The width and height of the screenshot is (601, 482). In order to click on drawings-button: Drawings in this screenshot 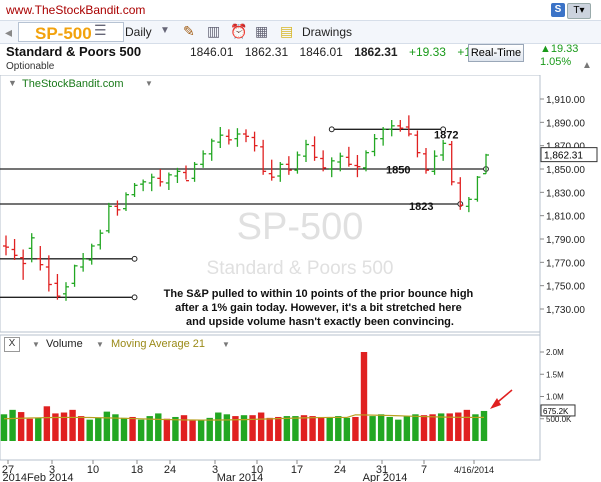, I will do `click(327, 32)`.